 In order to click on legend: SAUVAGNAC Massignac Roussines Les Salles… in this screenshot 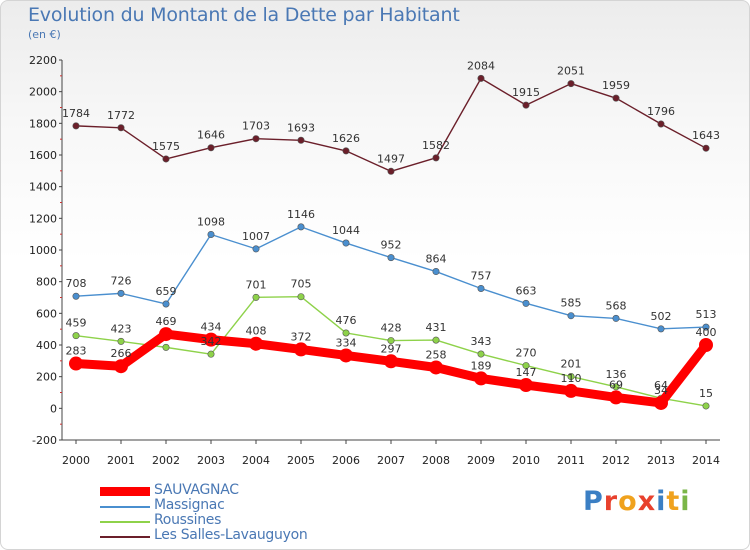, I will do `click(230, 513)`.